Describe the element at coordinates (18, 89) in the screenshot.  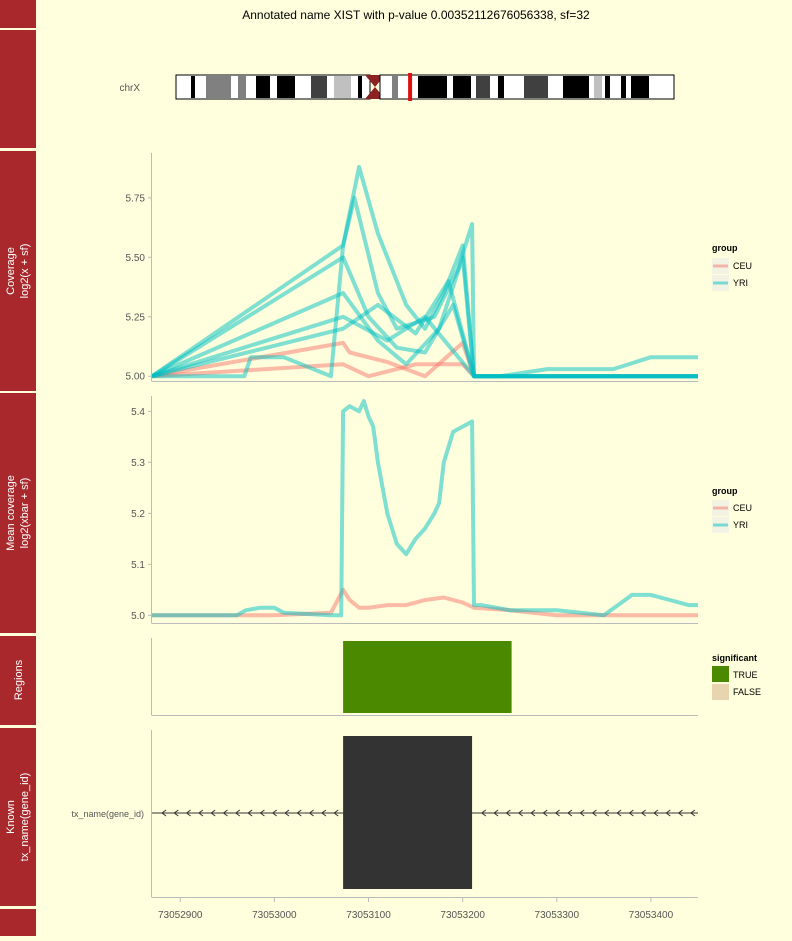
I see `strip-ideogram` at that location.